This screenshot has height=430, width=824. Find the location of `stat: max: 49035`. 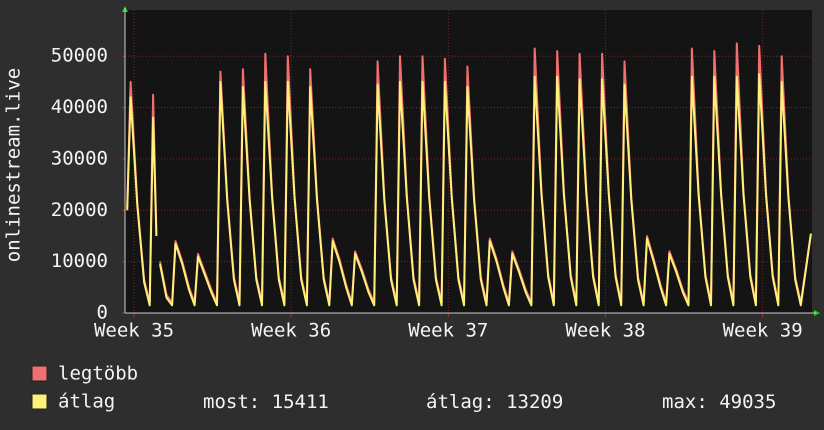

stat: max: 49035 is located at coordinates (719, 402).